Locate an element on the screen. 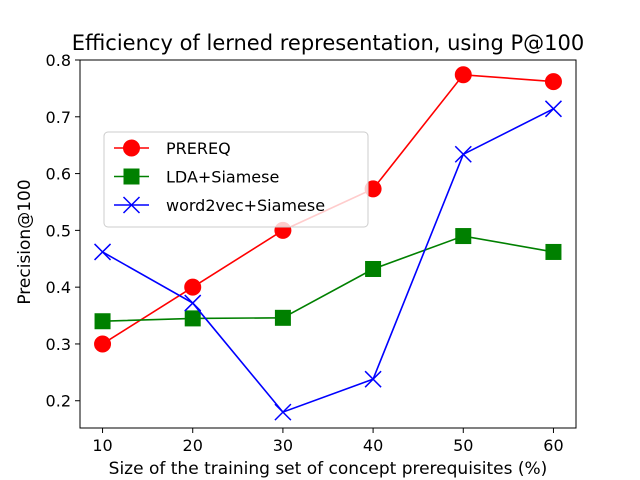  y-tick-label: 0.8 is located at coordinates (58, 60).